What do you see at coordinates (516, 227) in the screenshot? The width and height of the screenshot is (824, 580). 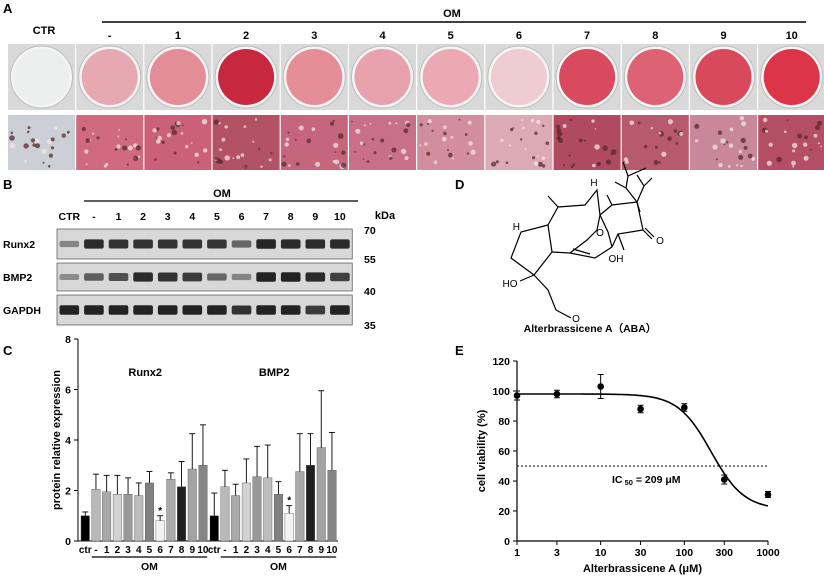 I see `molecule-atom-h-left: H` at bounding box center [516, 227].